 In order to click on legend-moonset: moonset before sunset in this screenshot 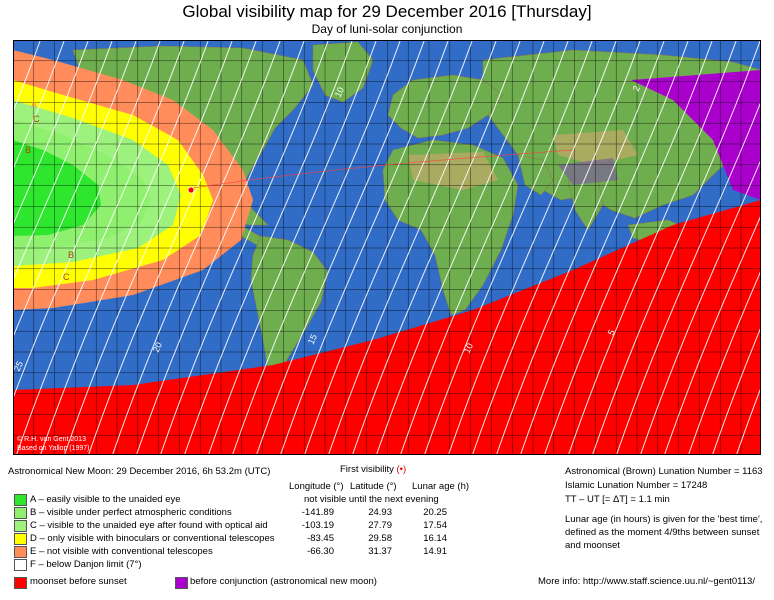, I will do `click(78, 581)`.